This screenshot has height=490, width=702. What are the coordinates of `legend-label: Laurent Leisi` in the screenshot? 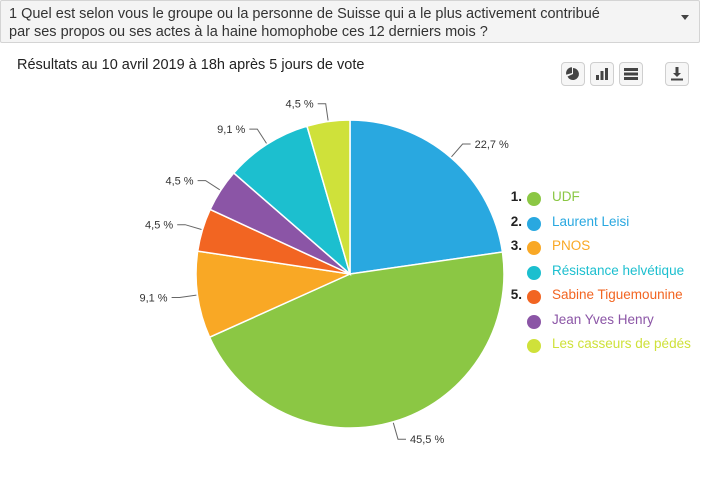 It's located at (591, 221).